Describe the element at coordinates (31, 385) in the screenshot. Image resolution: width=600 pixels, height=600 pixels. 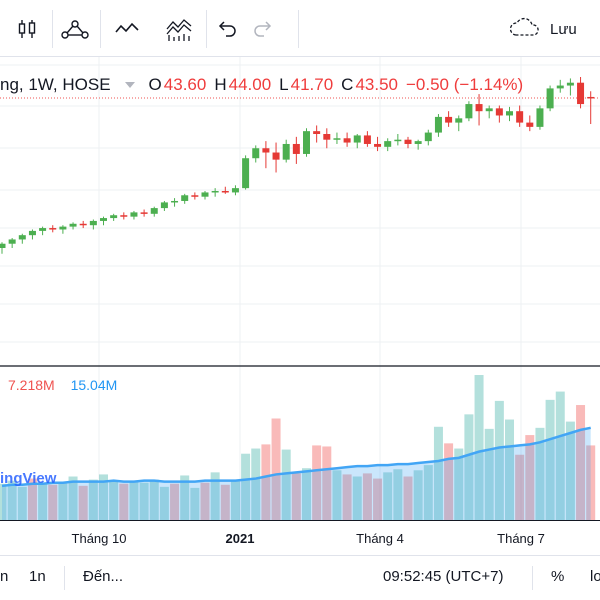
I see `volume-value: 7.218M` at that location.